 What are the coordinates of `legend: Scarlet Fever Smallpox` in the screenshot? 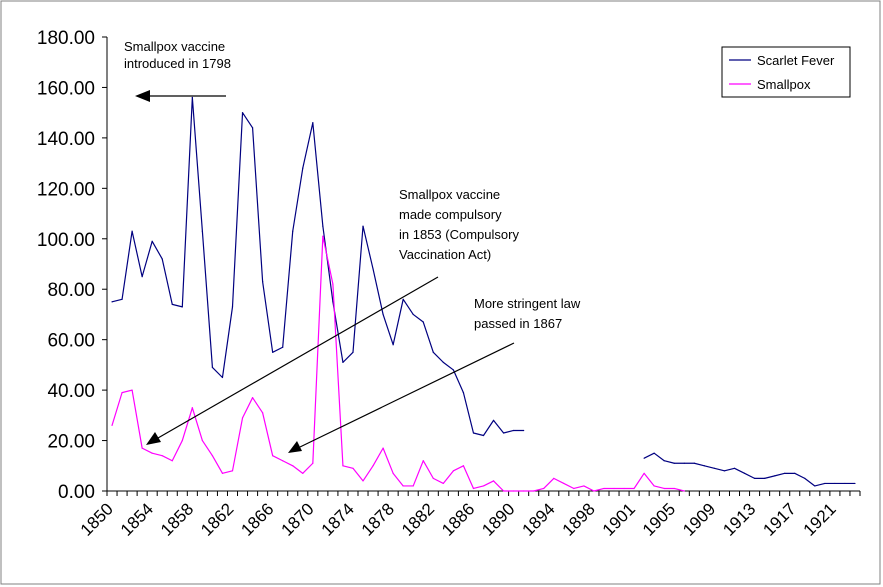 It's located at (786, 72).